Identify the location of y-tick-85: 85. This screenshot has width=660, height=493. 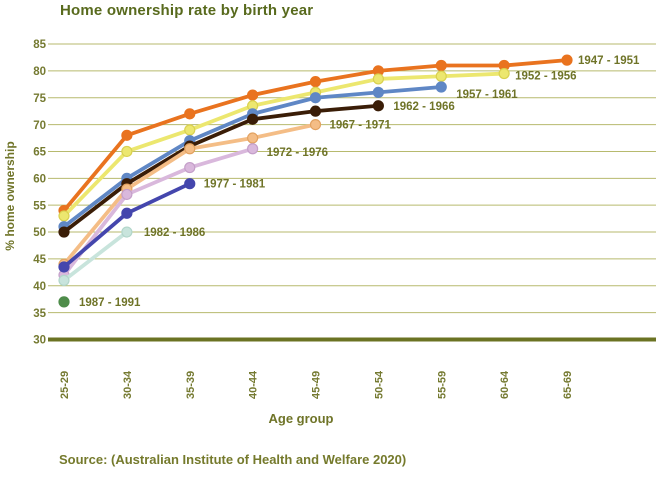
(39, 45).